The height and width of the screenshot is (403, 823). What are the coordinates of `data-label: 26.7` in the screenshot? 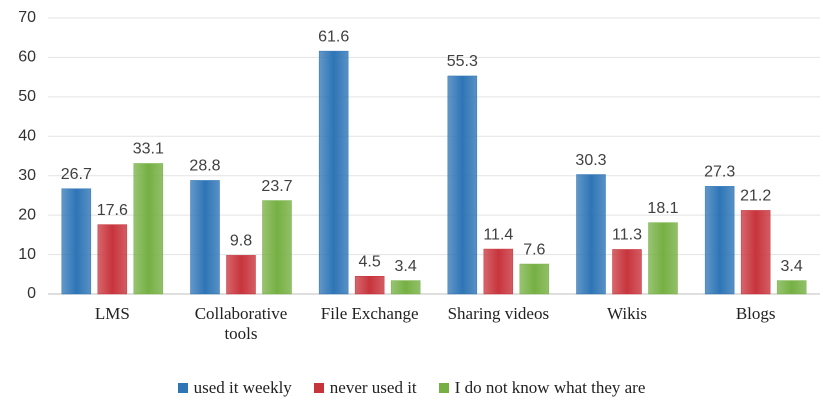 It's located at (76, 174).